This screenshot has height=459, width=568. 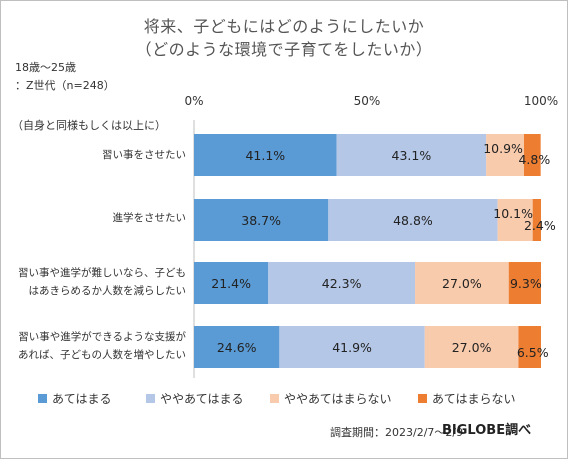 I want to click on bar-segment-r3-s1, so click(x=231, y=283).